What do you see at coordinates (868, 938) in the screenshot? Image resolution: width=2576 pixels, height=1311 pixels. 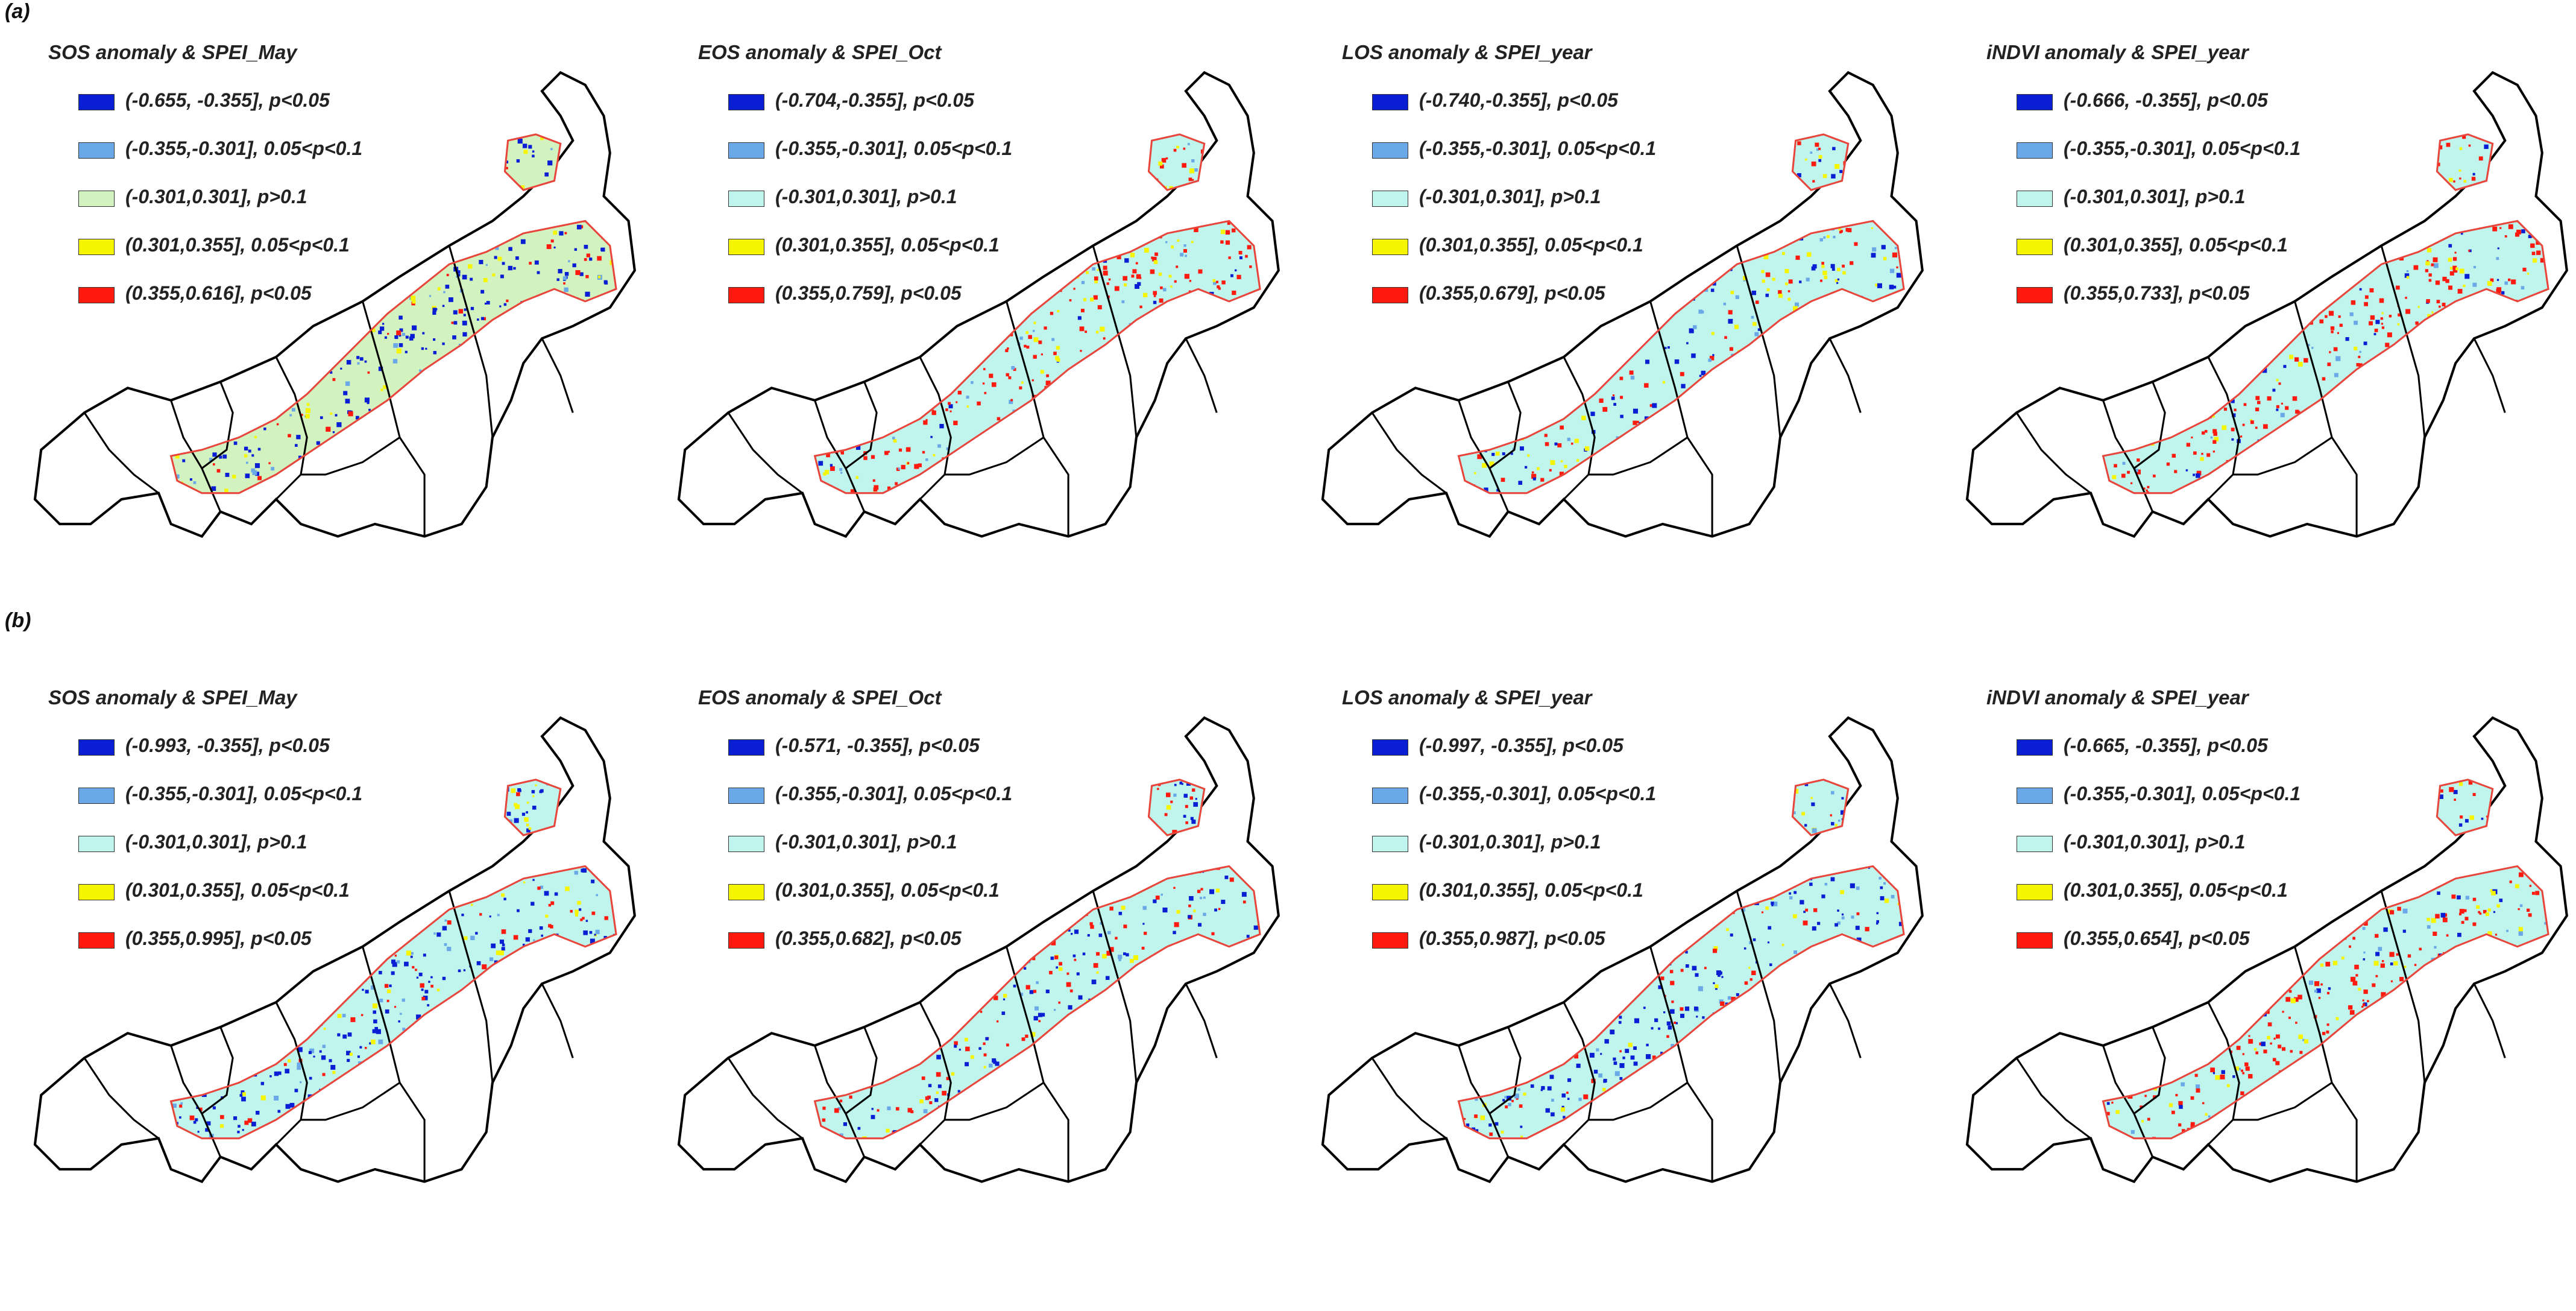 I see `legend-label: (0.355,0.682], p<0.05` at bounding box center [868, 938].